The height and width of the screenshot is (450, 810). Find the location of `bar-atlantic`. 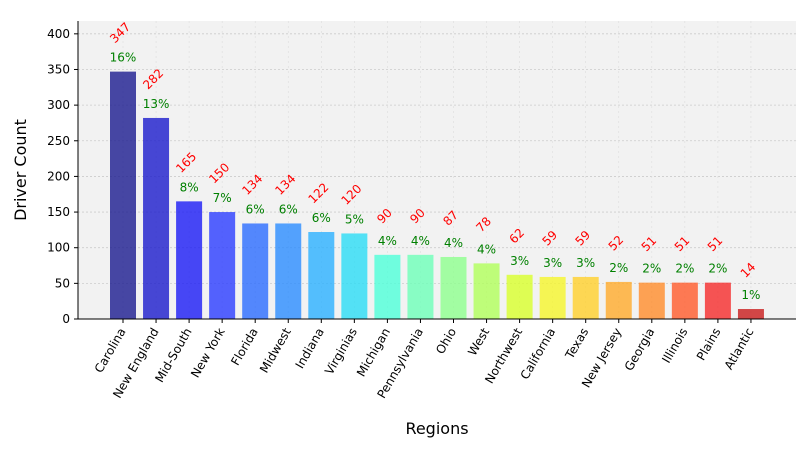

bar-atlantic is located at coordinates (750, 314).